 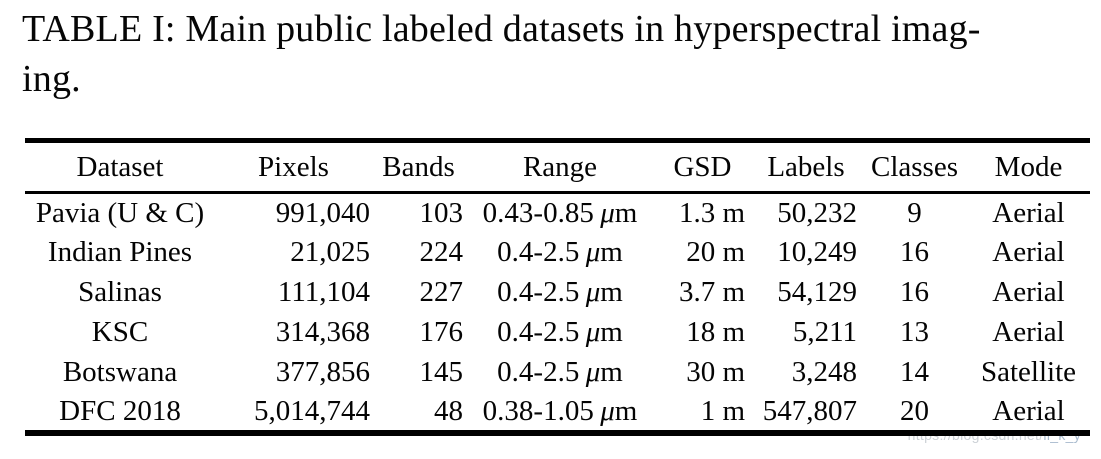 I want to click on cell-gsd: 1.3 m, so click(x=711, y=212).